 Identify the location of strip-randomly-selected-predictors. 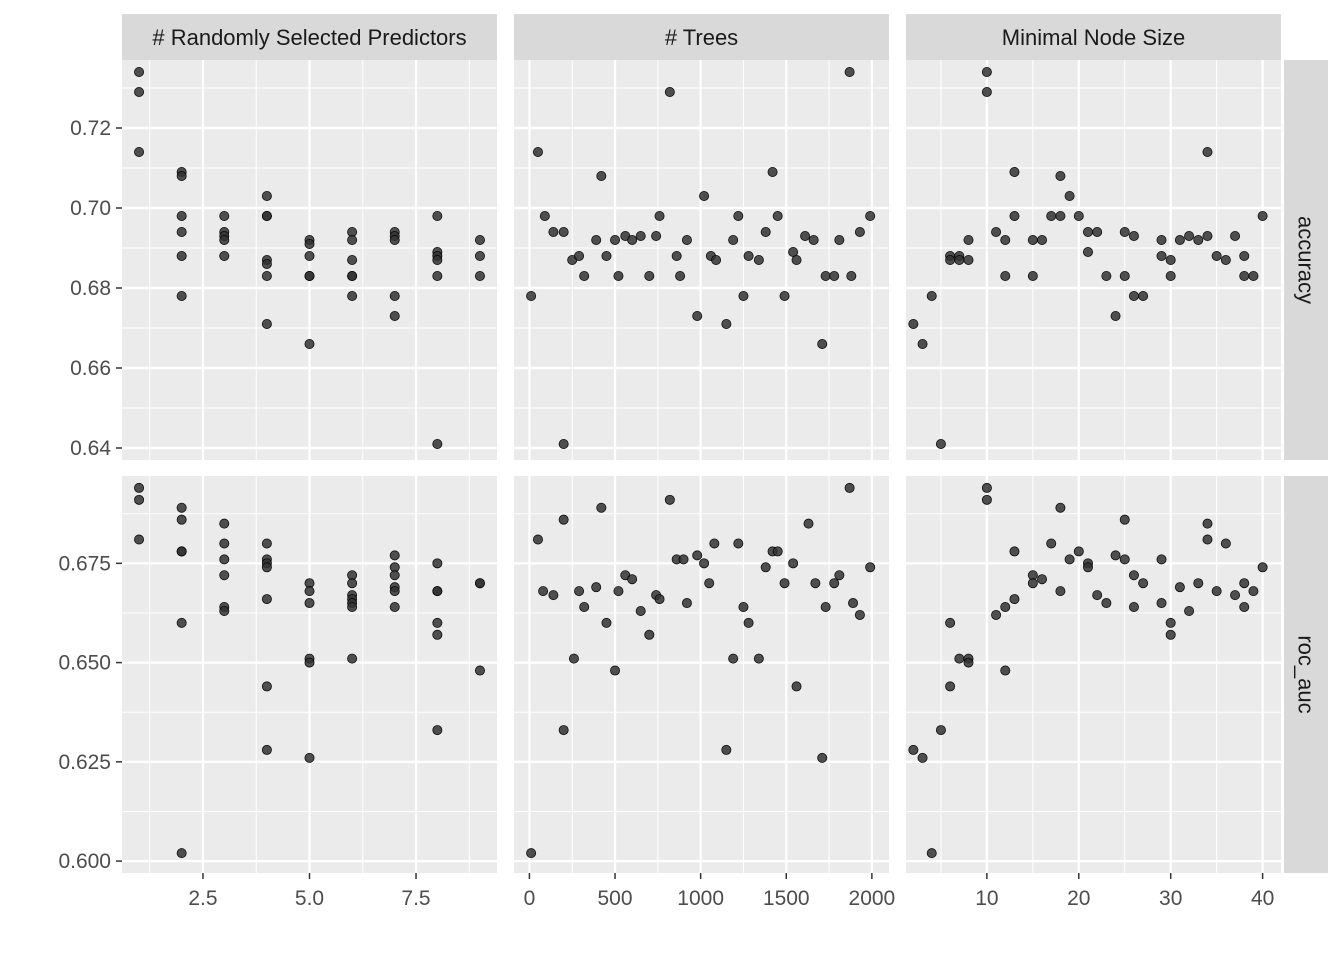
(309, 37).